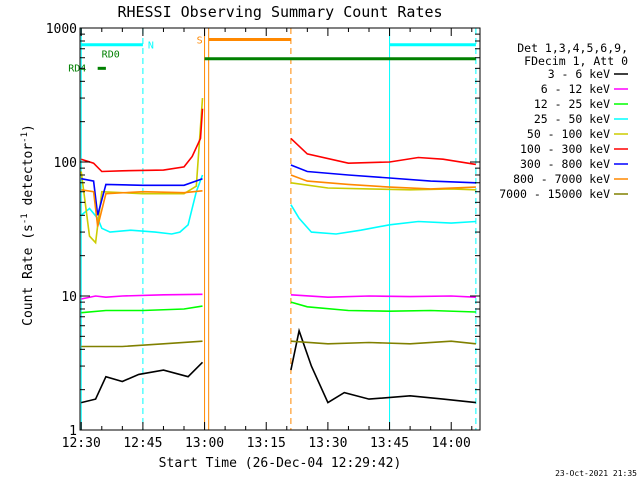 The width and height of the screenshot is (640, 480). Describe the element at coordinates (565, 164) in the screenshot. I see `legend-label-6: 300 - 800 keV` at that location.